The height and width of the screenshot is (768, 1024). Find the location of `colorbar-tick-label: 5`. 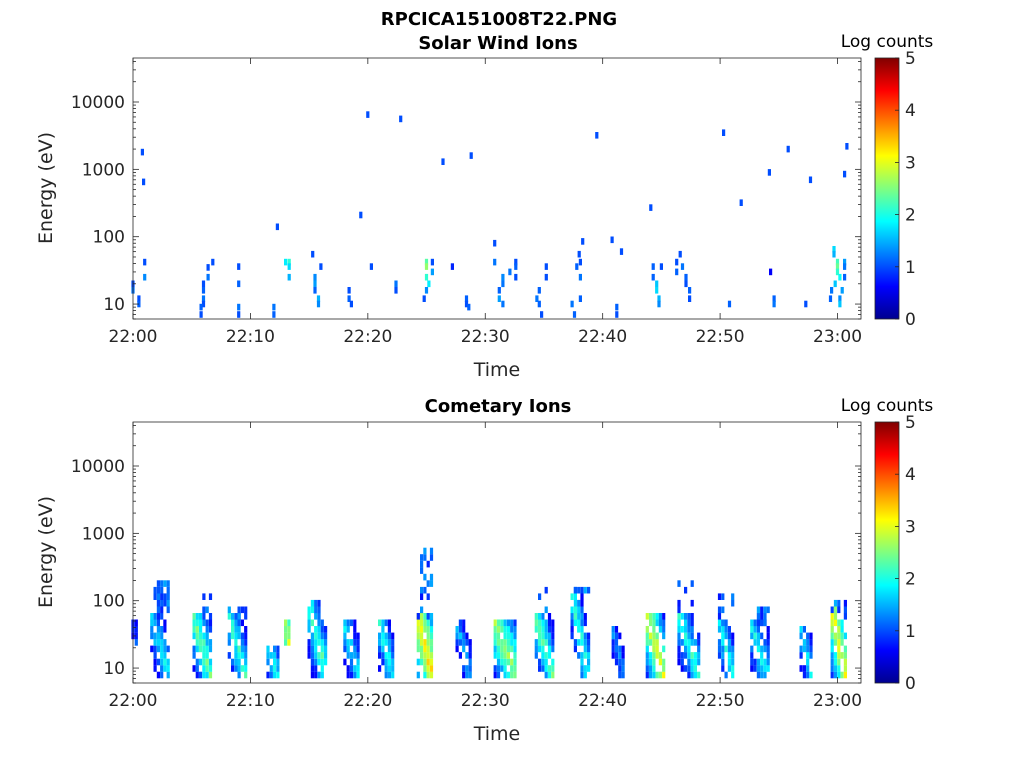

colorbar-tick-label: 5 is located at coordinates (910, 59).